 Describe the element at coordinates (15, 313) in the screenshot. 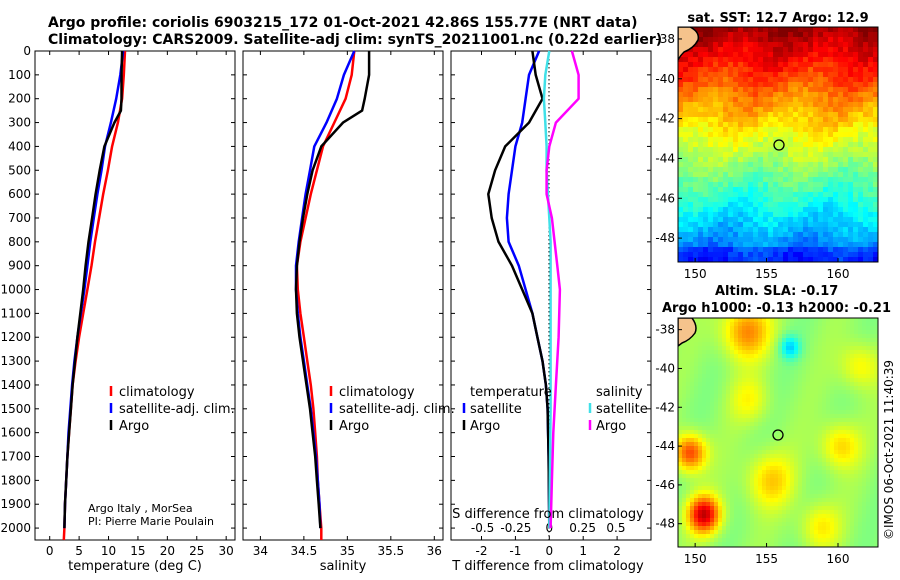

I see `y-tick-label: 1100` at that location.